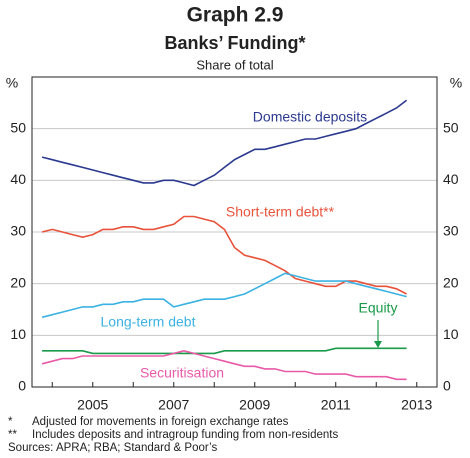 The width and height of the screenshot is (470, 458). Describe the element at coordinates (451, 231) in the screenshot. I see `y2-tick-label: 30` at that location.